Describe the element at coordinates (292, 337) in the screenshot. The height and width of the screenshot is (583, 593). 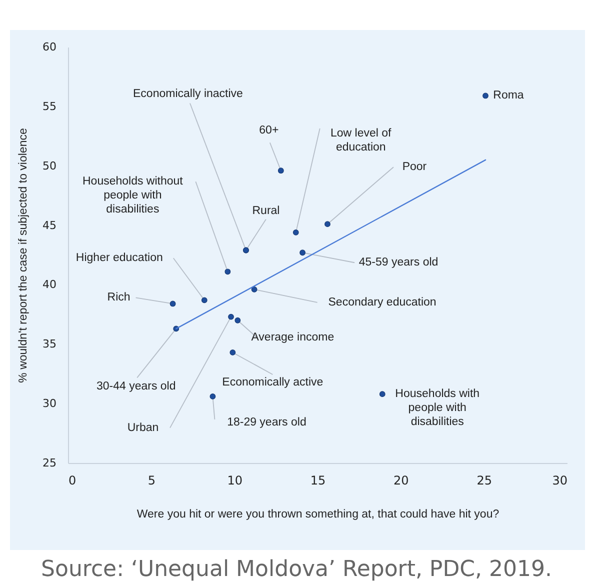
I see `annotation: Average income` at that location.